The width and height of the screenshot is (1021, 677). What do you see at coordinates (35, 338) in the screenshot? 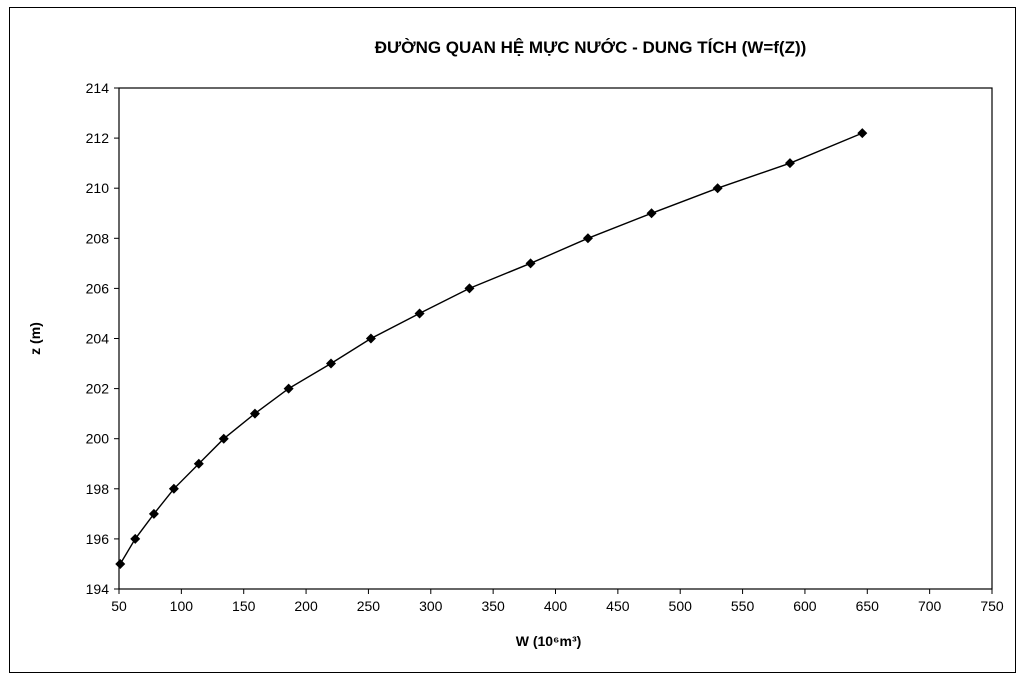
I see `y-axis-label: z (m)` at bounding box center [35, 338].